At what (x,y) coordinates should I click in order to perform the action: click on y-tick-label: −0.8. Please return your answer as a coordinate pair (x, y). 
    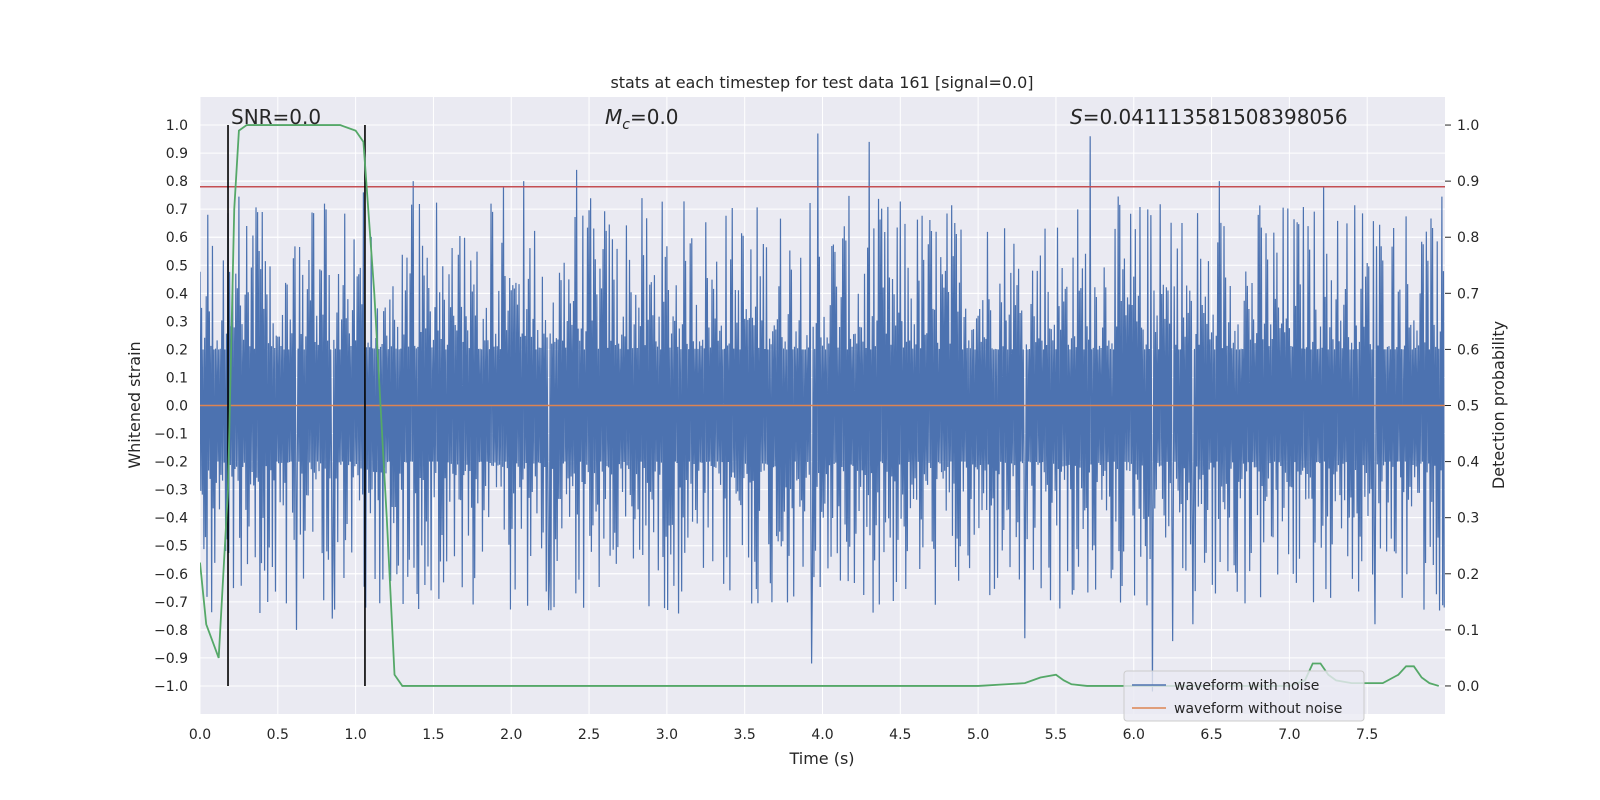
    Looking at the image, I should click on (171, 631).